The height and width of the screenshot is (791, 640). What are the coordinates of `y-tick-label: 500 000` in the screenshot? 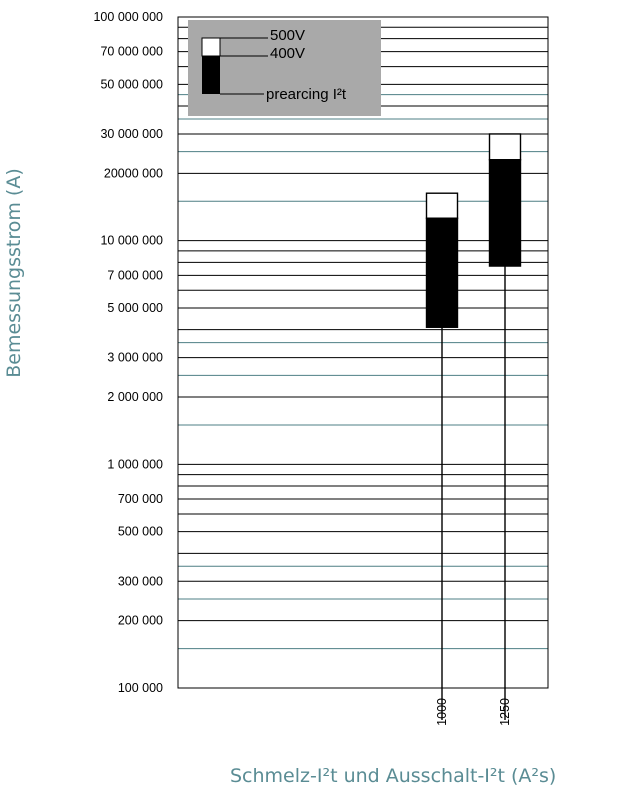 It's located at (140, 532).